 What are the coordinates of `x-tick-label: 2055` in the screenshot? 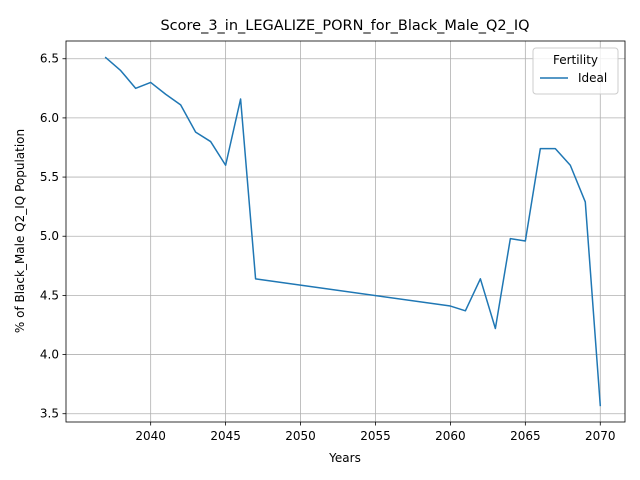 It's located at (375, 436).